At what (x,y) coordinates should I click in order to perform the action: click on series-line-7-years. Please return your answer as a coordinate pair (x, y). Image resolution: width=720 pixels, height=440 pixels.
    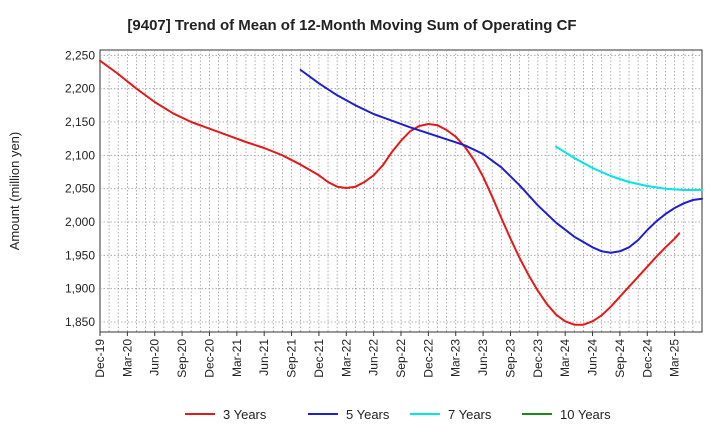
    Looking at the image, I should click on (629, 168).